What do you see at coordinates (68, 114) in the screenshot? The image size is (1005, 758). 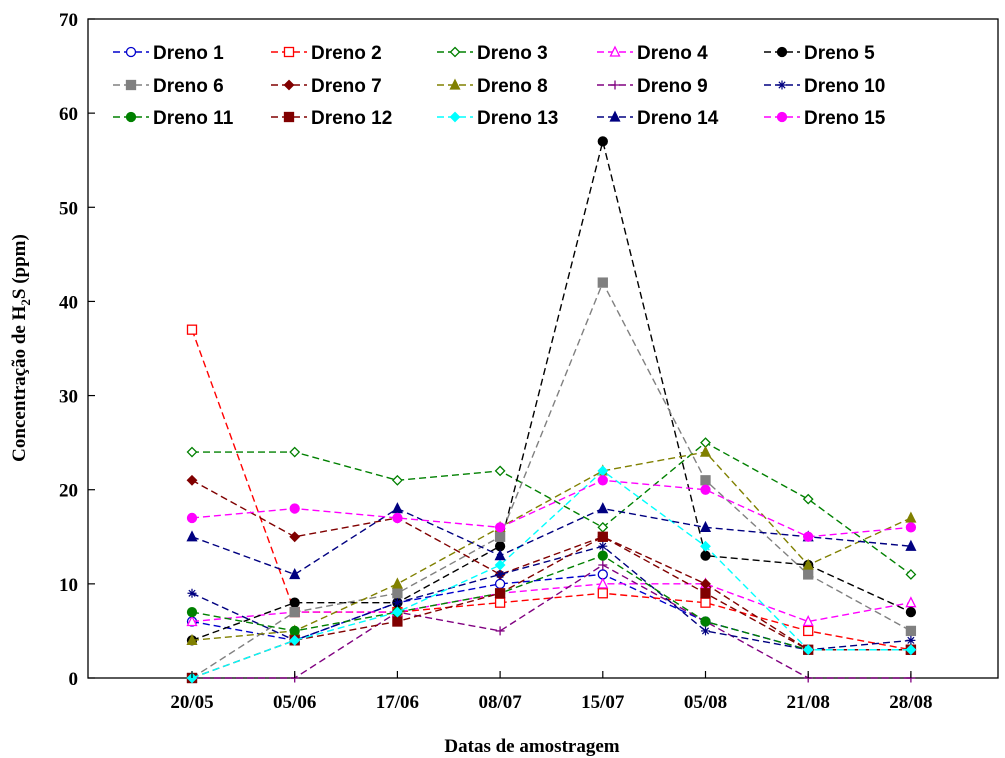 I see `y-tick-label: 60` at bounding box center [68, 114].